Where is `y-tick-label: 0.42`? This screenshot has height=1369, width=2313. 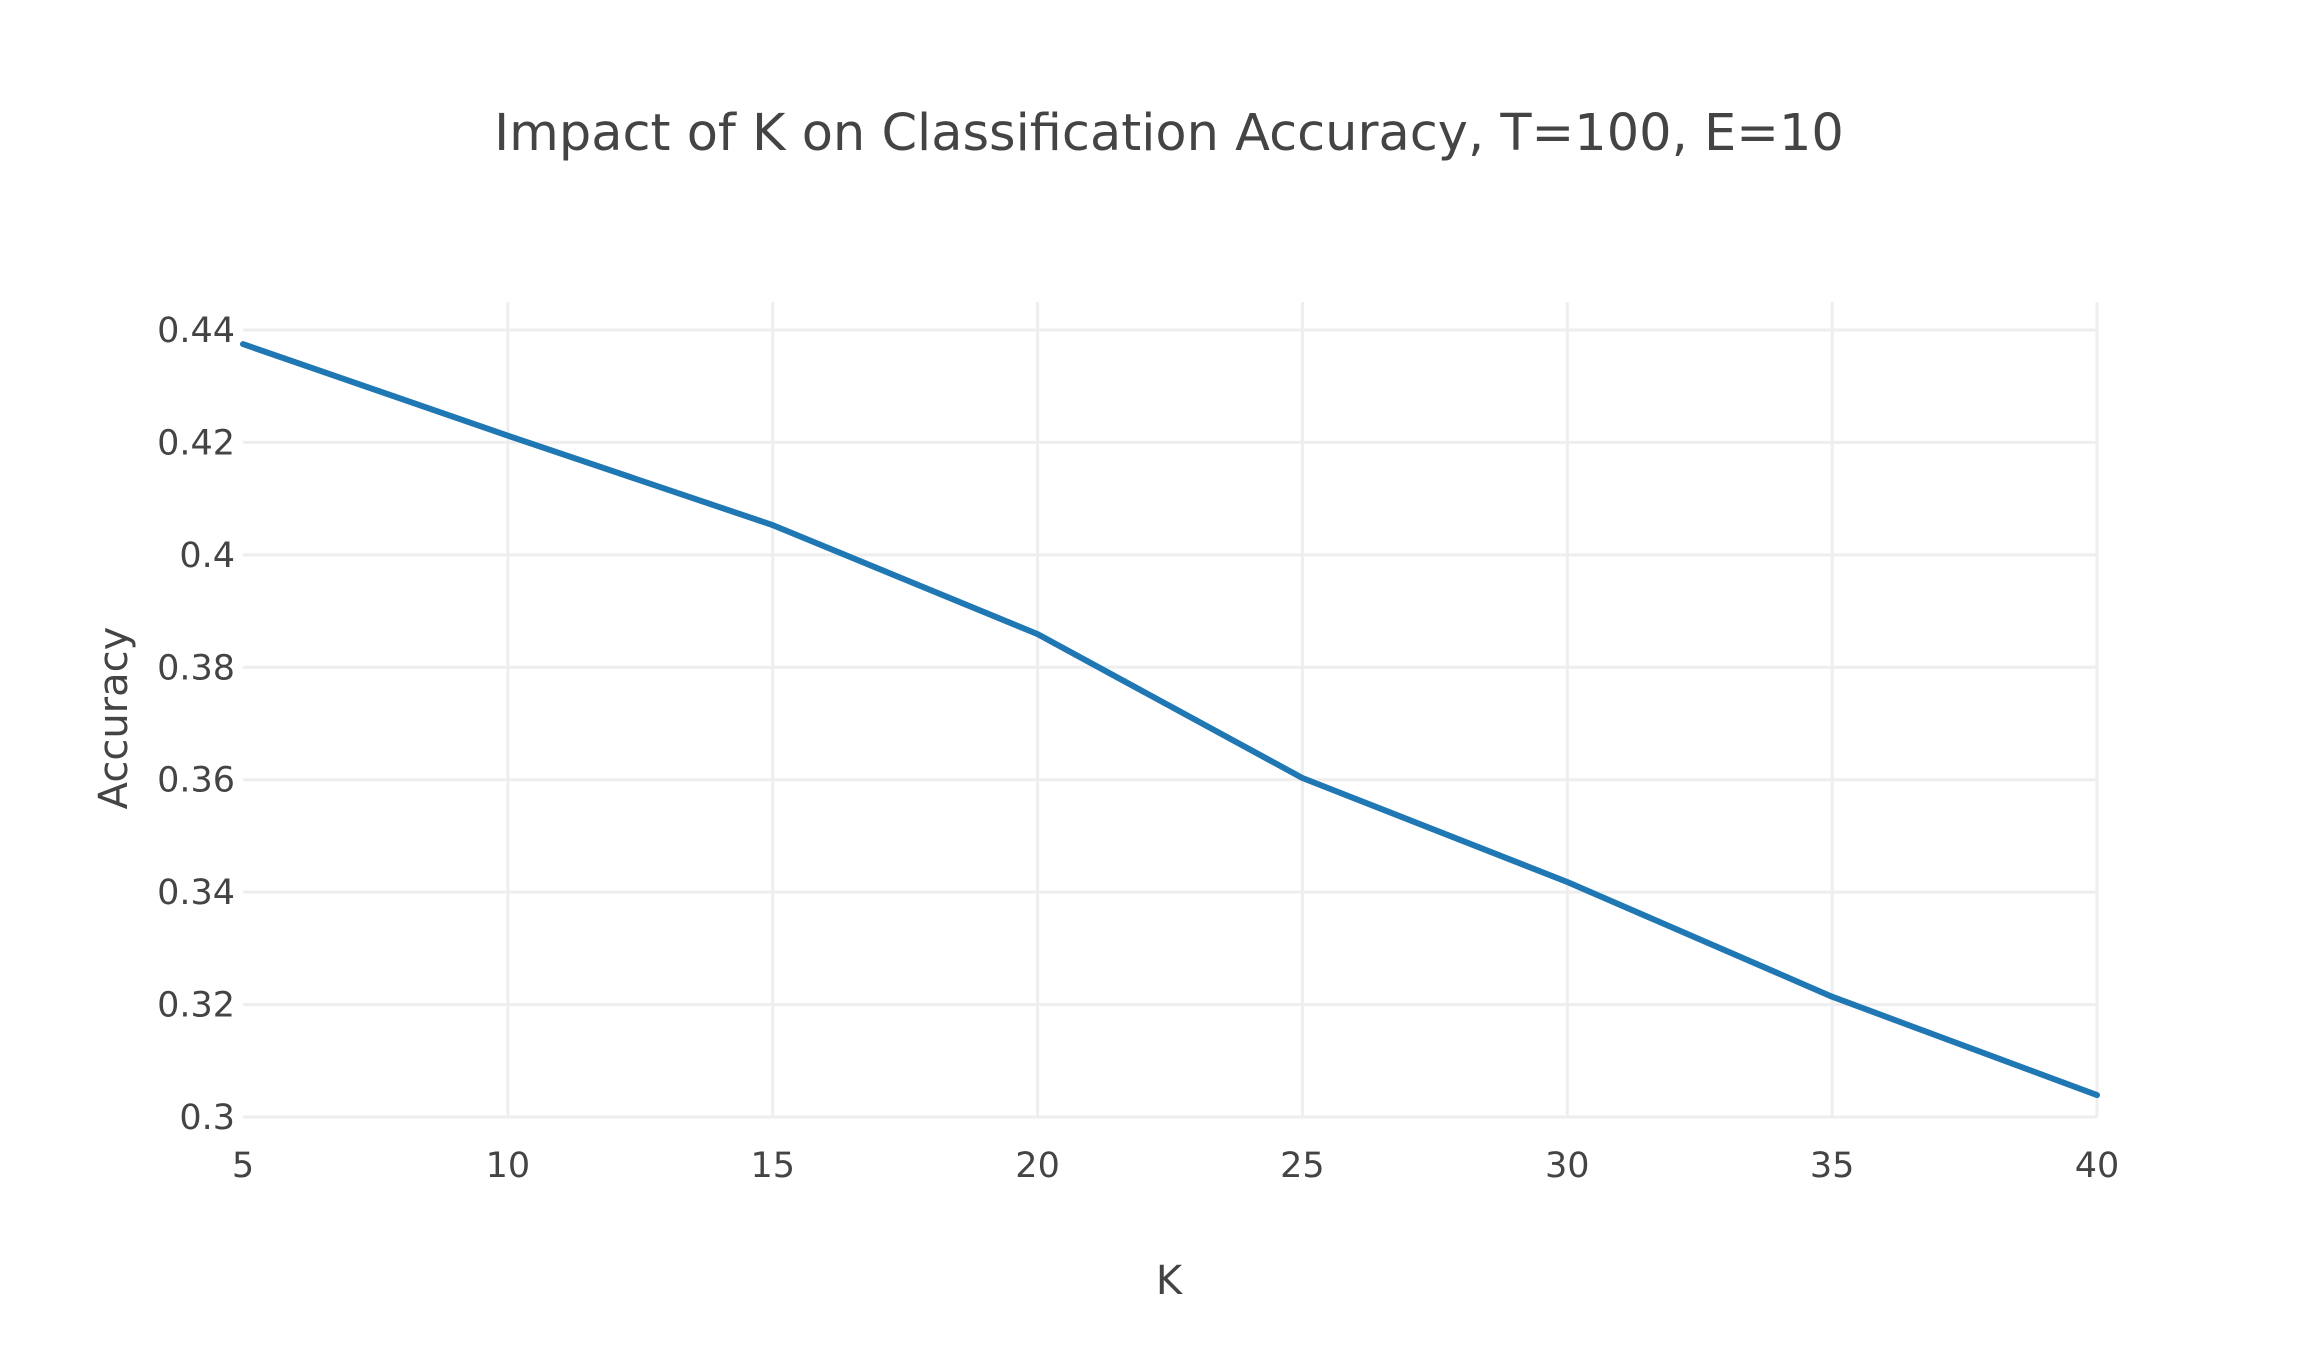 y-tick-label: 0.42 is located at coordinates (196, 443).